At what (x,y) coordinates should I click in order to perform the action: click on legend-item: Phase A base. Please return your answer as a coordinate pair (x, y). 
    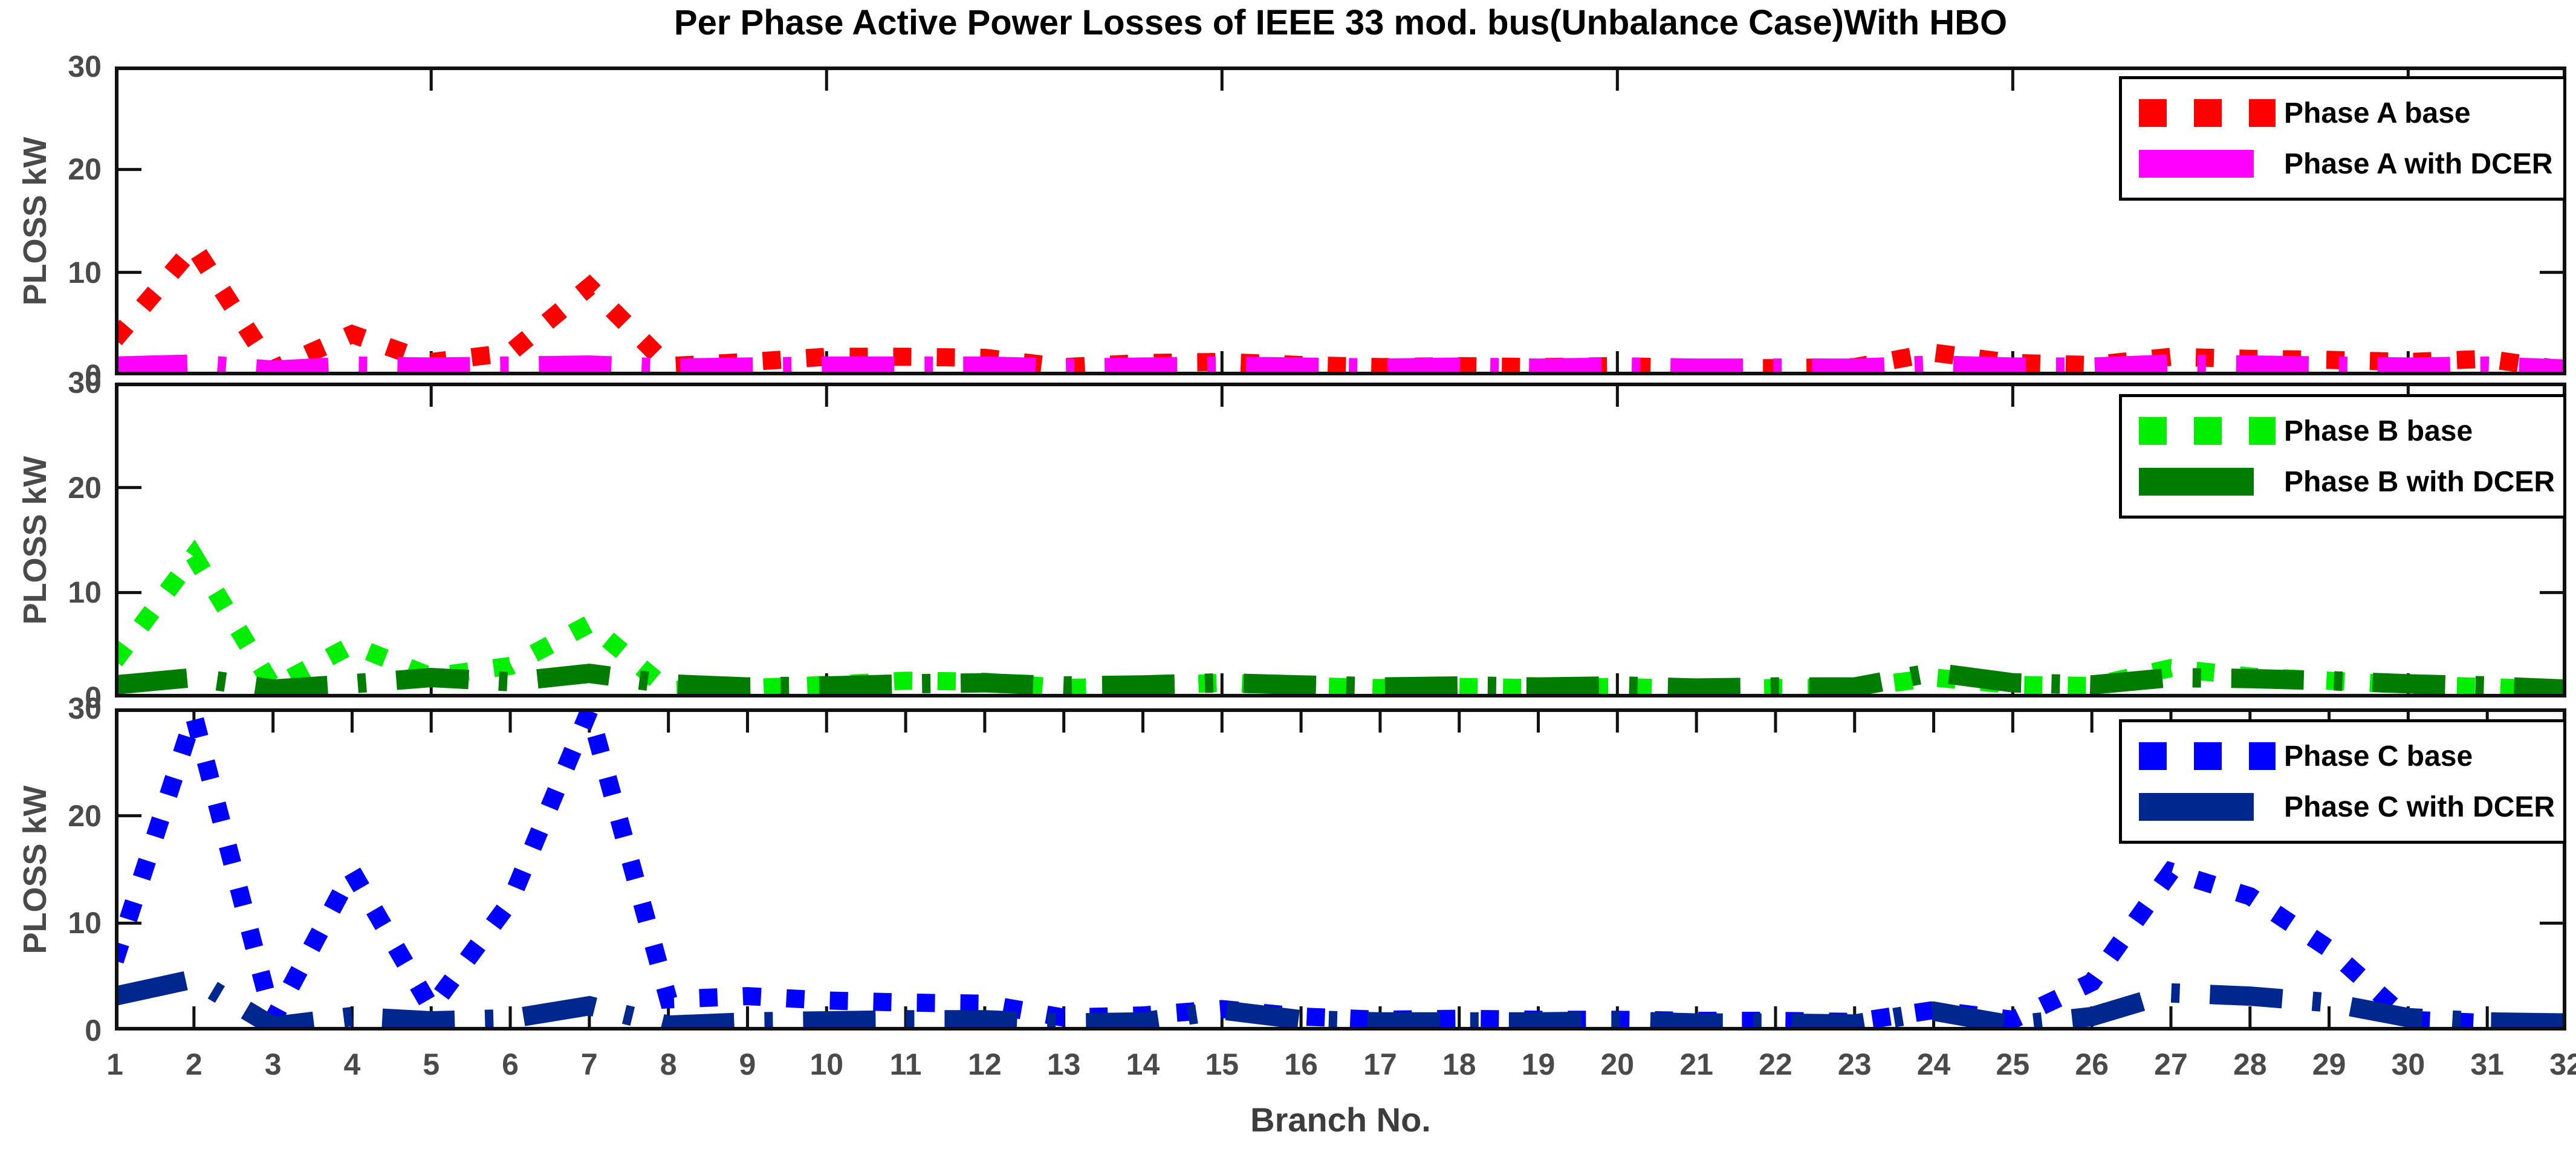
    Looking at the image, I should click on (2344, 113).